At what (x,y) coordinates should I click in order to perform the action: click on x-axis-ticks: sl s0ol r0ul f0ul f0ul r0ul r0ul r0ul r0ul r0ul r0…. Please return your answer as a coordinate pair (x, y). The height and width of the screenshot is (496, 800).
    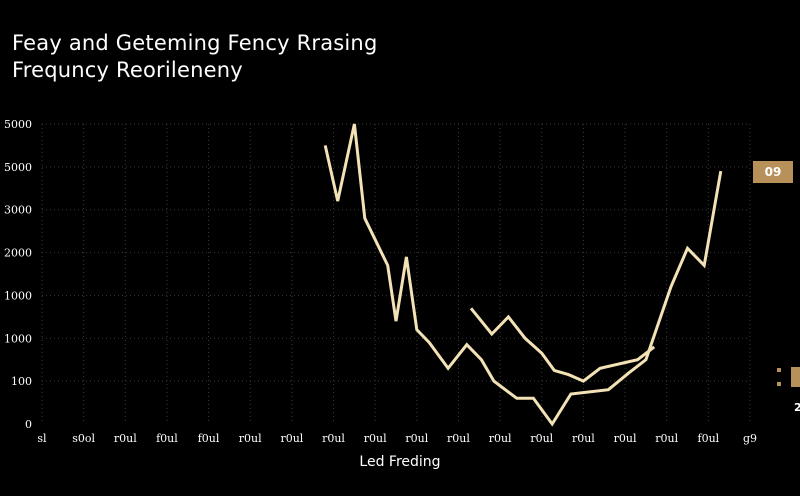
    Looking at the image, I should click on (397, 438).